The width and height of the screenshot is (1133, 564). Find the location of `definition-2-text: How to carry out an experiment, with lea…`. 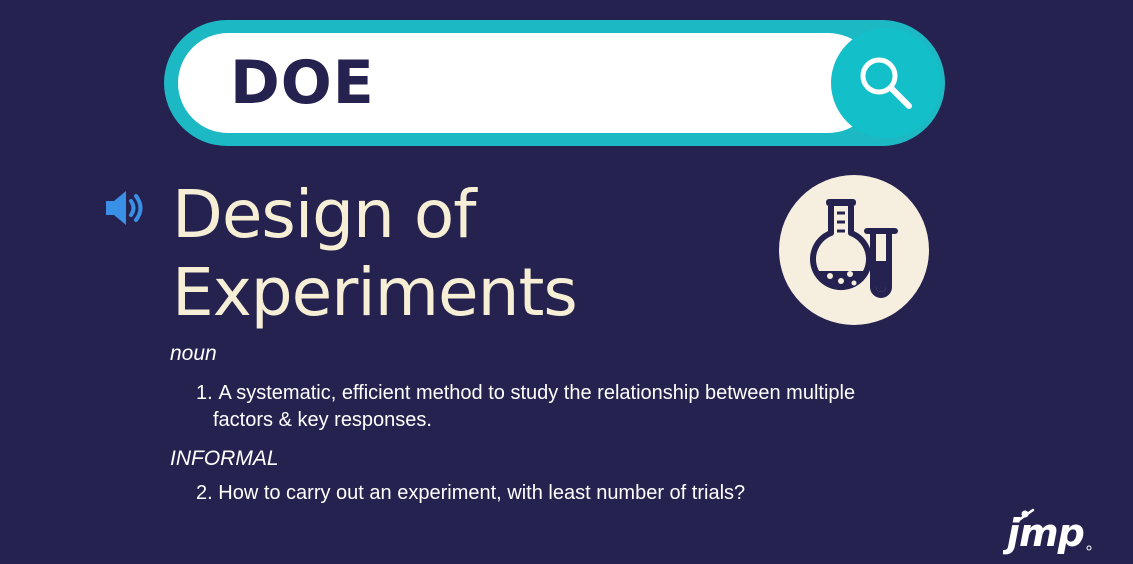

definition-2-text: How to carry out an experiment, with lea… is located at coordinates (482, 493).